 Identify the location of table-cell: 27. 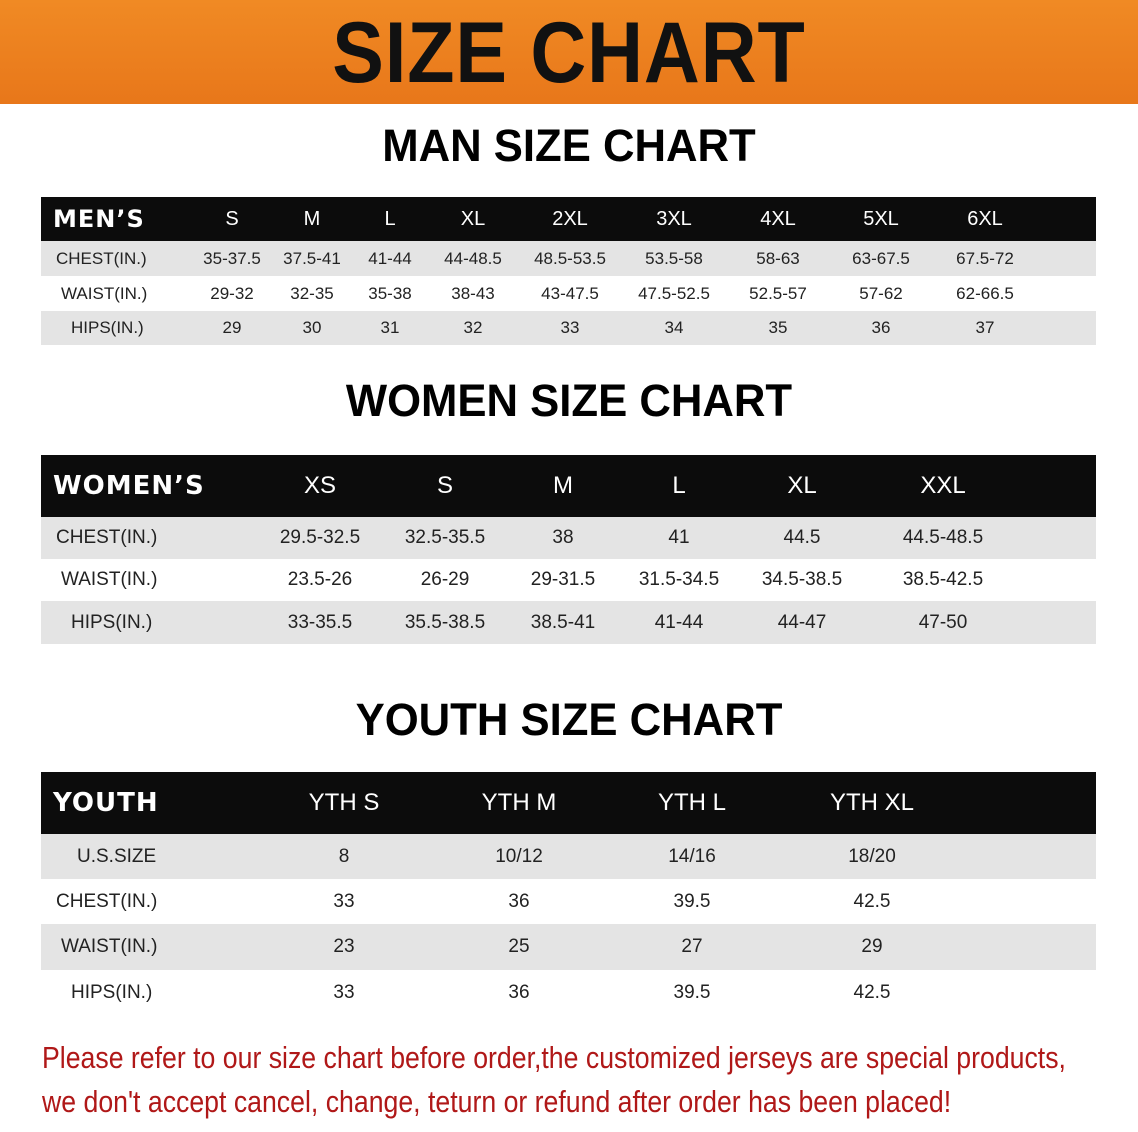
(692, 946).